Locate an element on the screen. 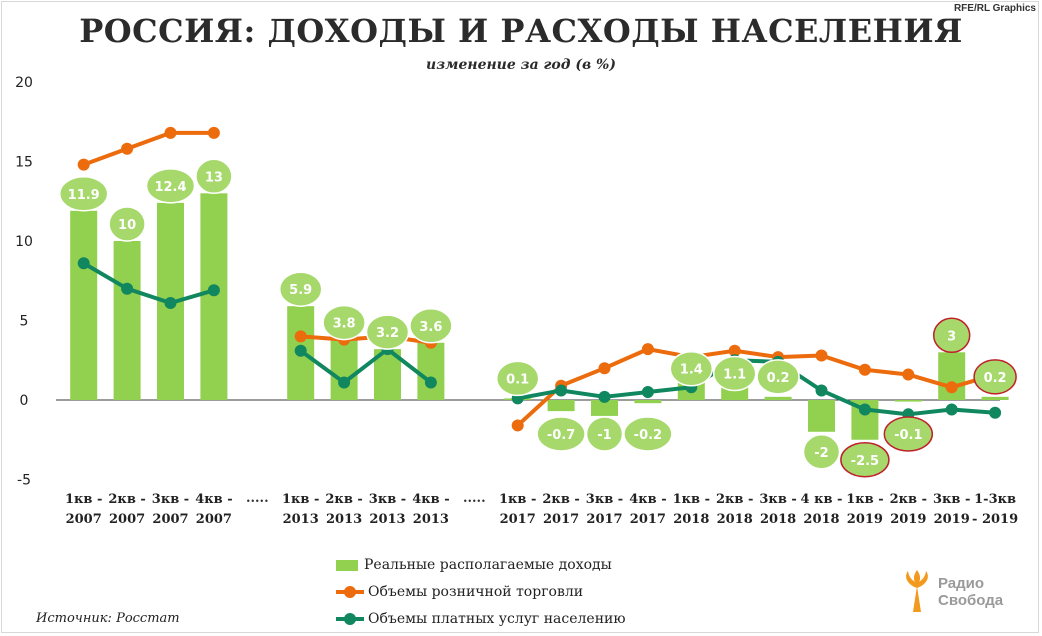 The image size is (1042, 636). legend-item-incomes: Реальные располагаемые доходы is located at coordinates (474, 565).